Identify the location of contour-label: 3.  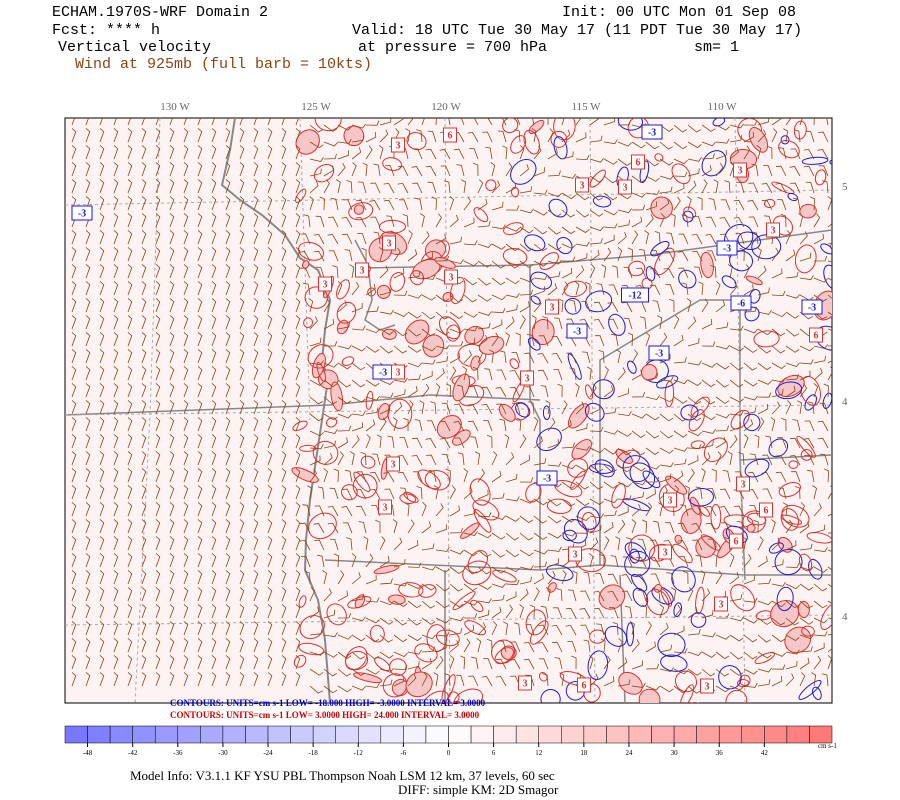
(665, 552).